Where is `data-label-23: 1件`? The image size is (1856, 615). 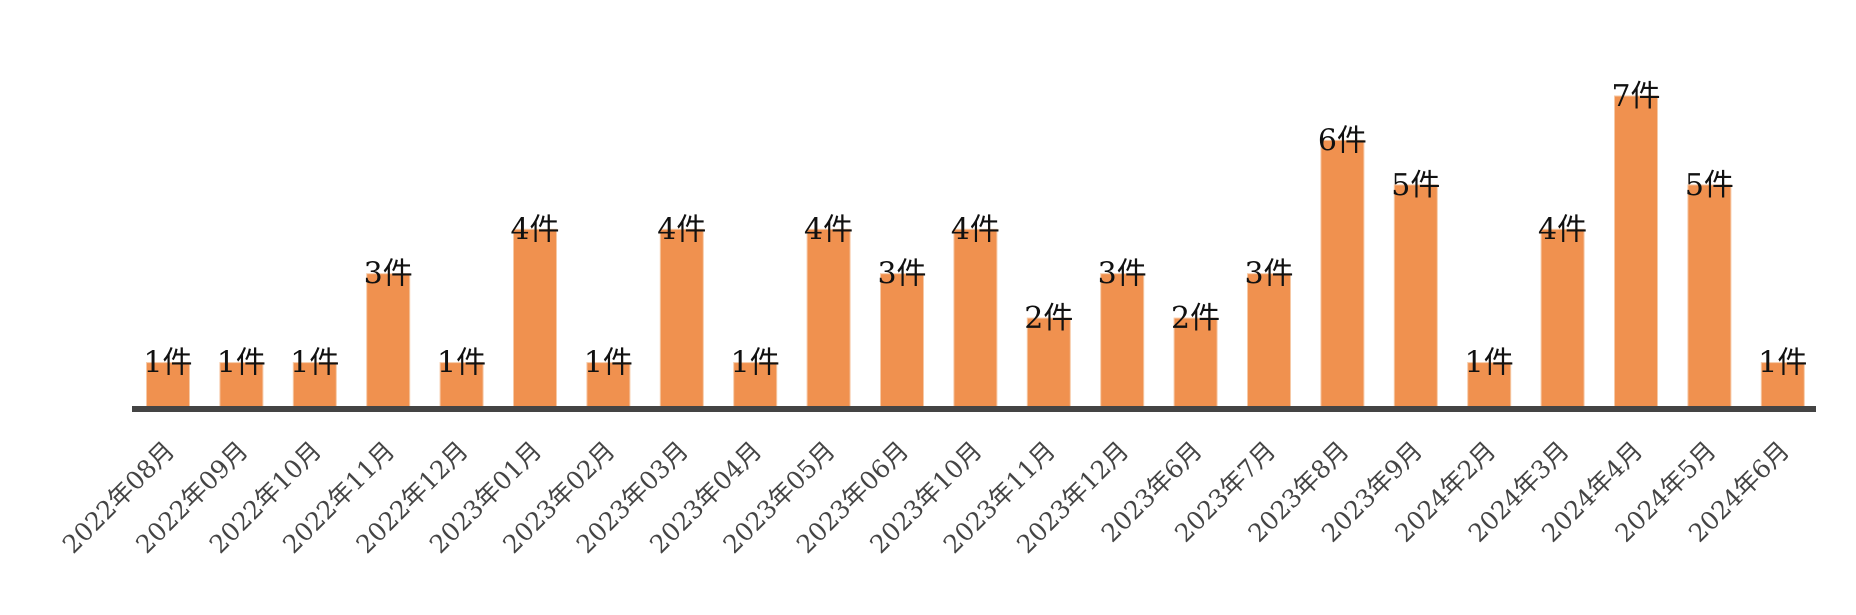
data-label-23: 1件 is located at coordinates (1782, 363).